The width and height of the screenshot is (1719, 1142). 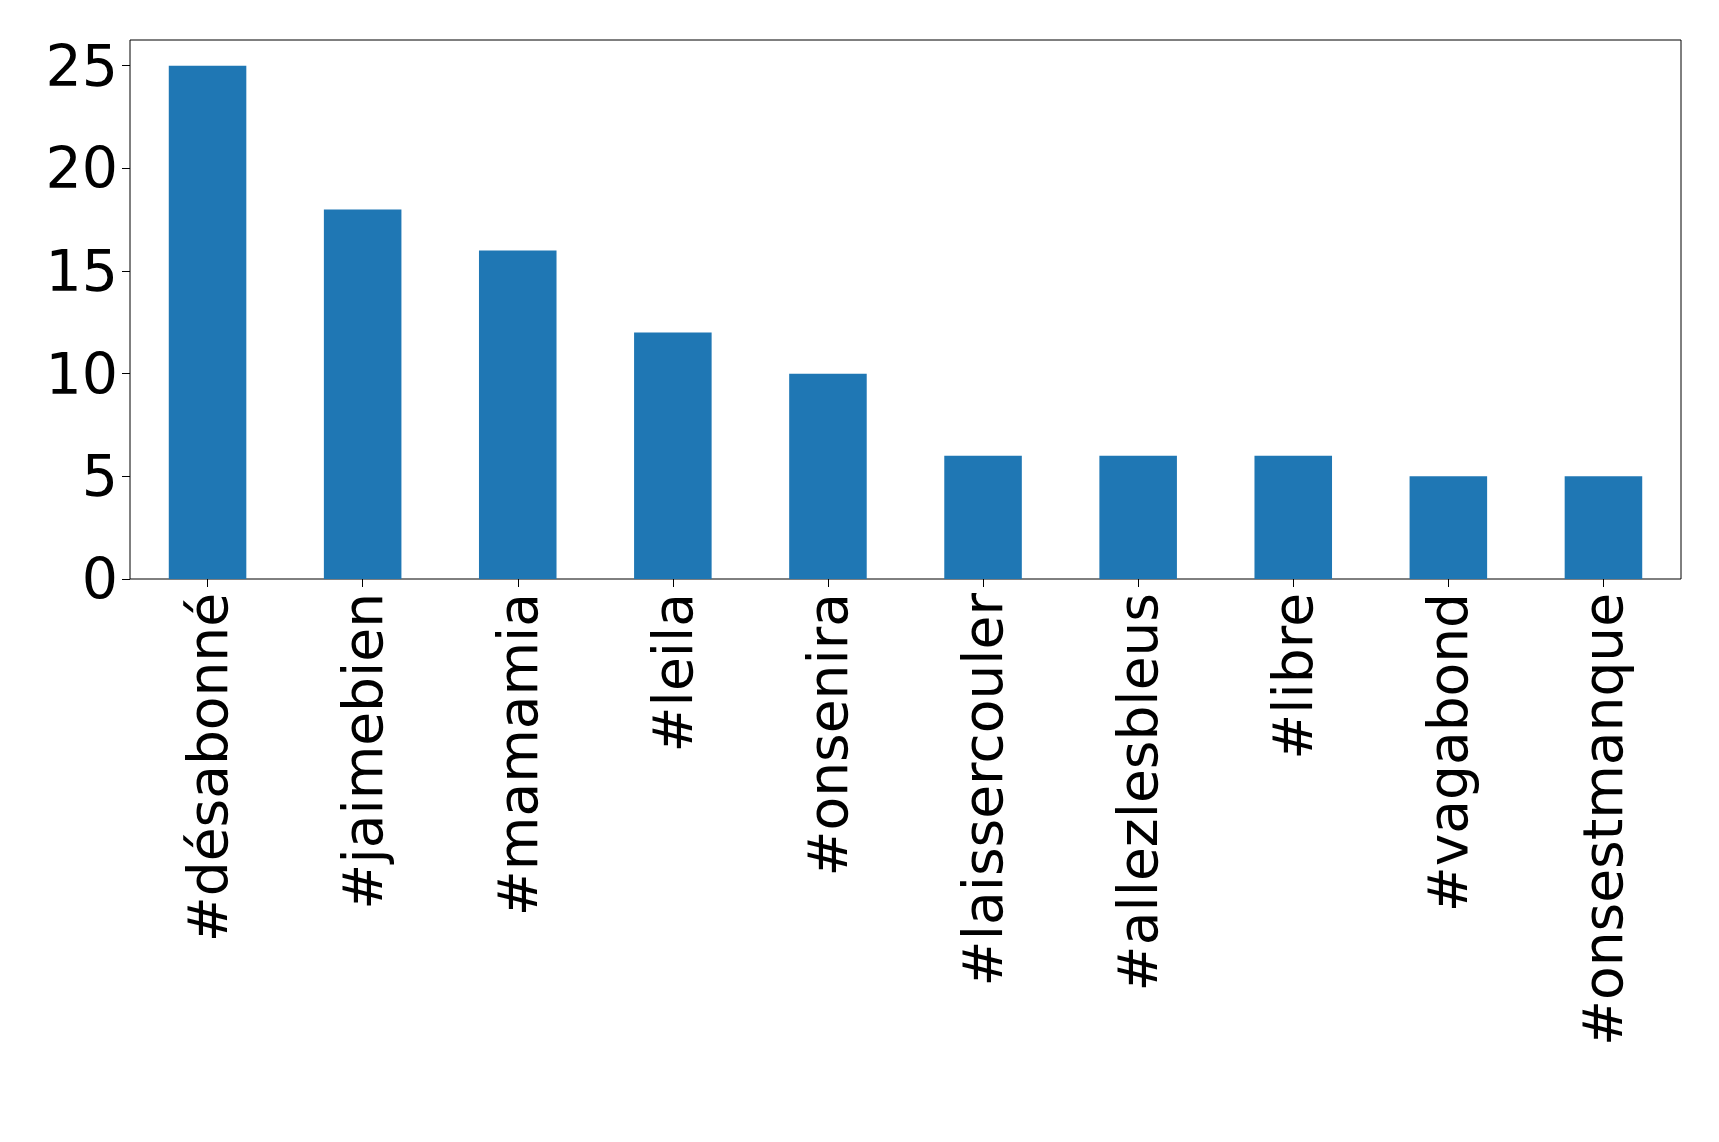 I want to click on y-tick-label: 5, so click(x=99, y=476).